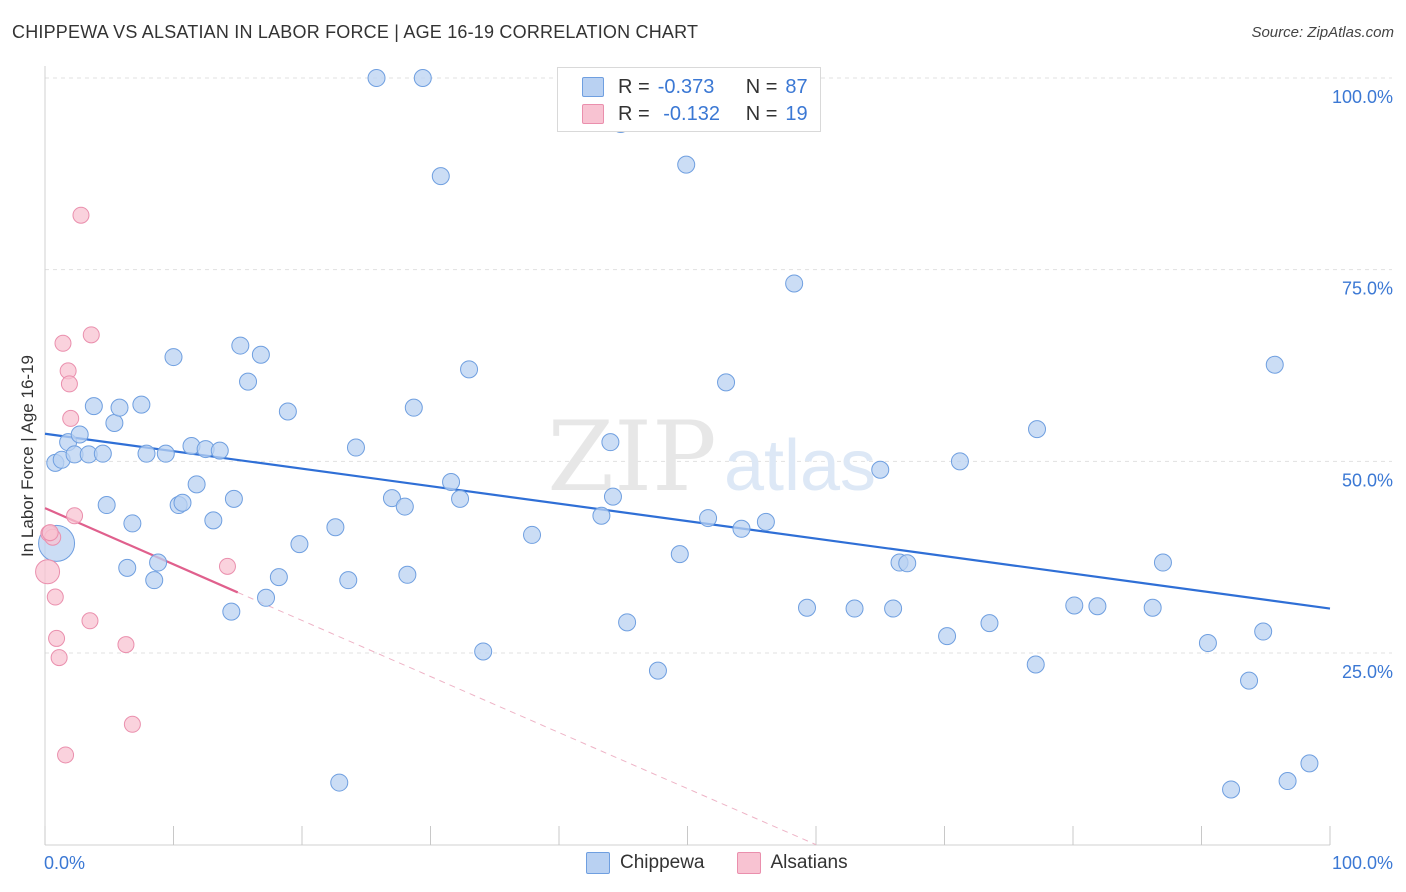 This screenshot has height=892, width=1406. I want to click on alsatians-trendline-extension, so click(527, 718).